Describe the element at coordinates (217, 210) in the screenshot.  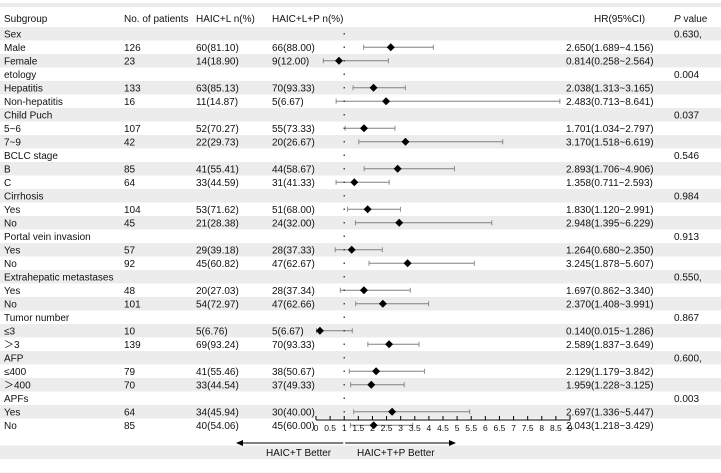
I see `haic-l-count: 53(71.62)` at that location.